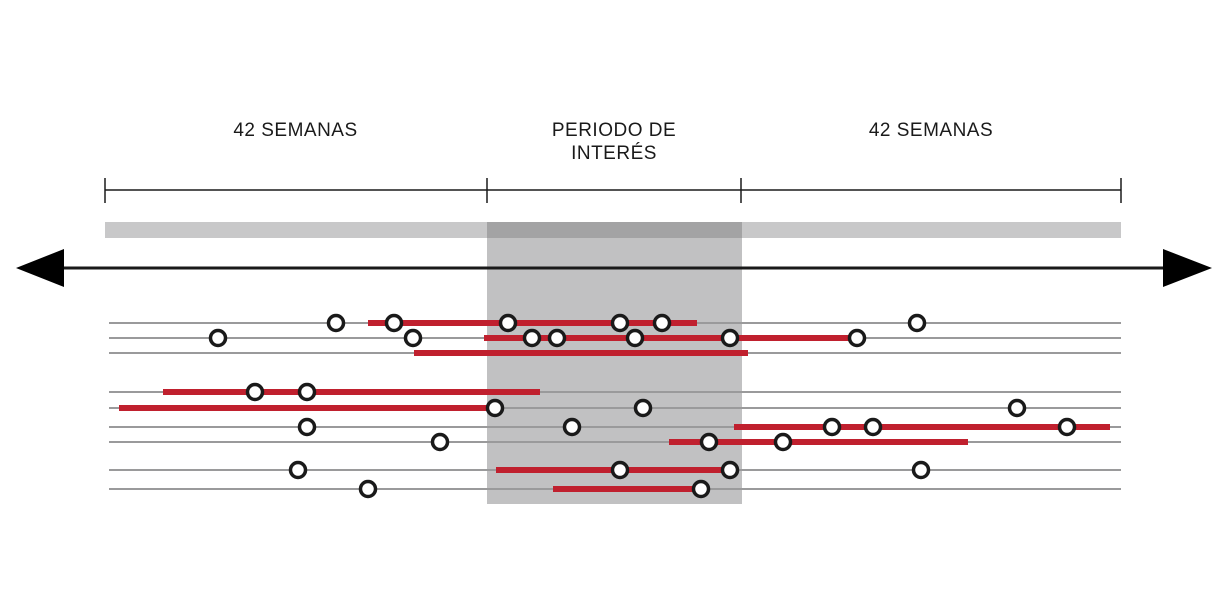 The width and height of the screenshot is (1229, 593). What do you see at coordinates (614, 142) in the screenshot?
I see `interest-period-label: PERIODO DE INTERÉS` at bounding box center [614, 142].